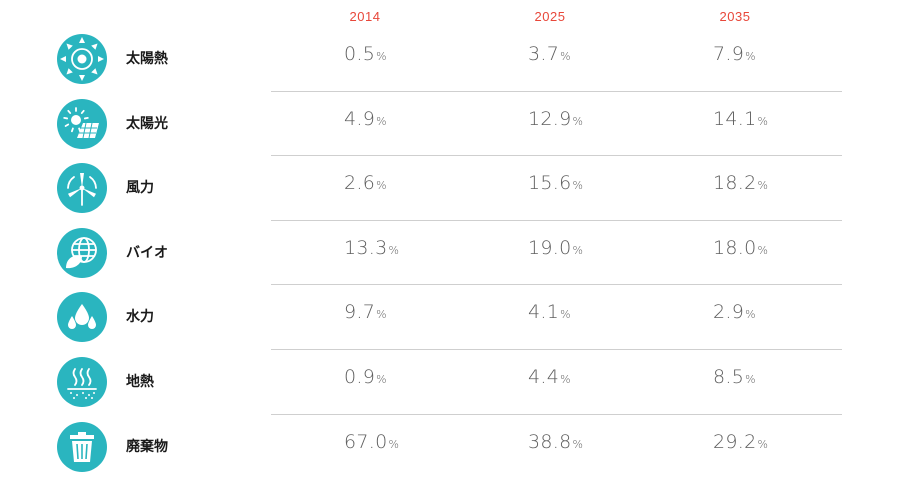  I want to click on value-number: 29.2, so click(735, 441).